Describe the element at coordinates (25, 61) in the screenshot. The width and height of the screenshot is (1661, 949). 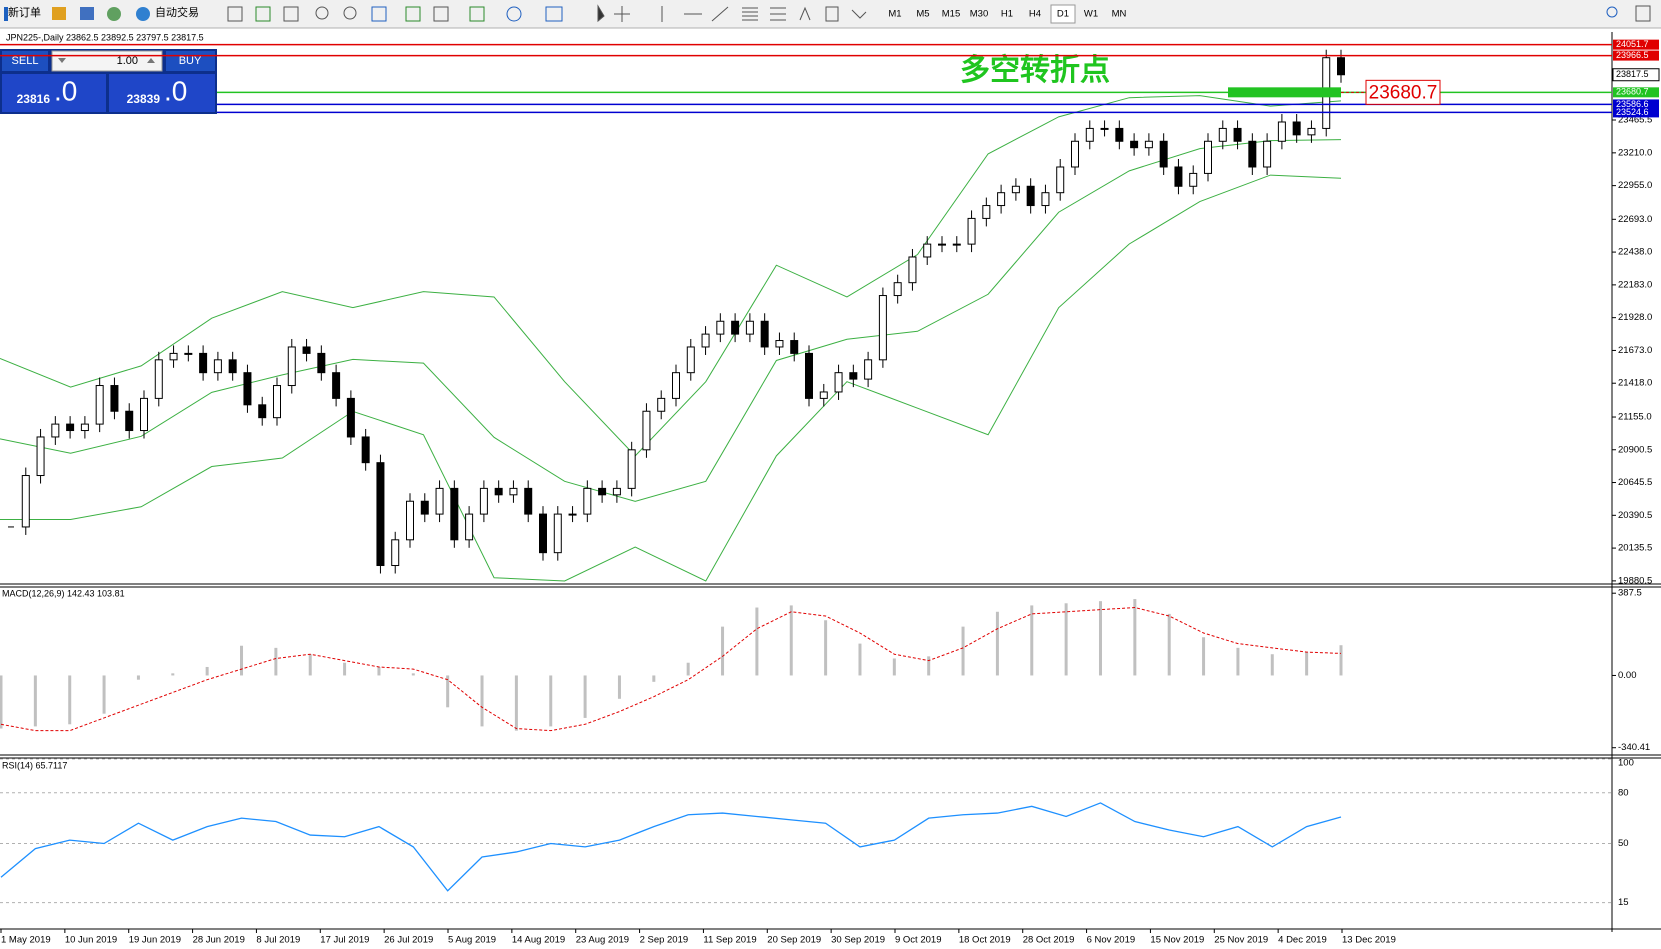
I see `sell-label: SELL` at that location.